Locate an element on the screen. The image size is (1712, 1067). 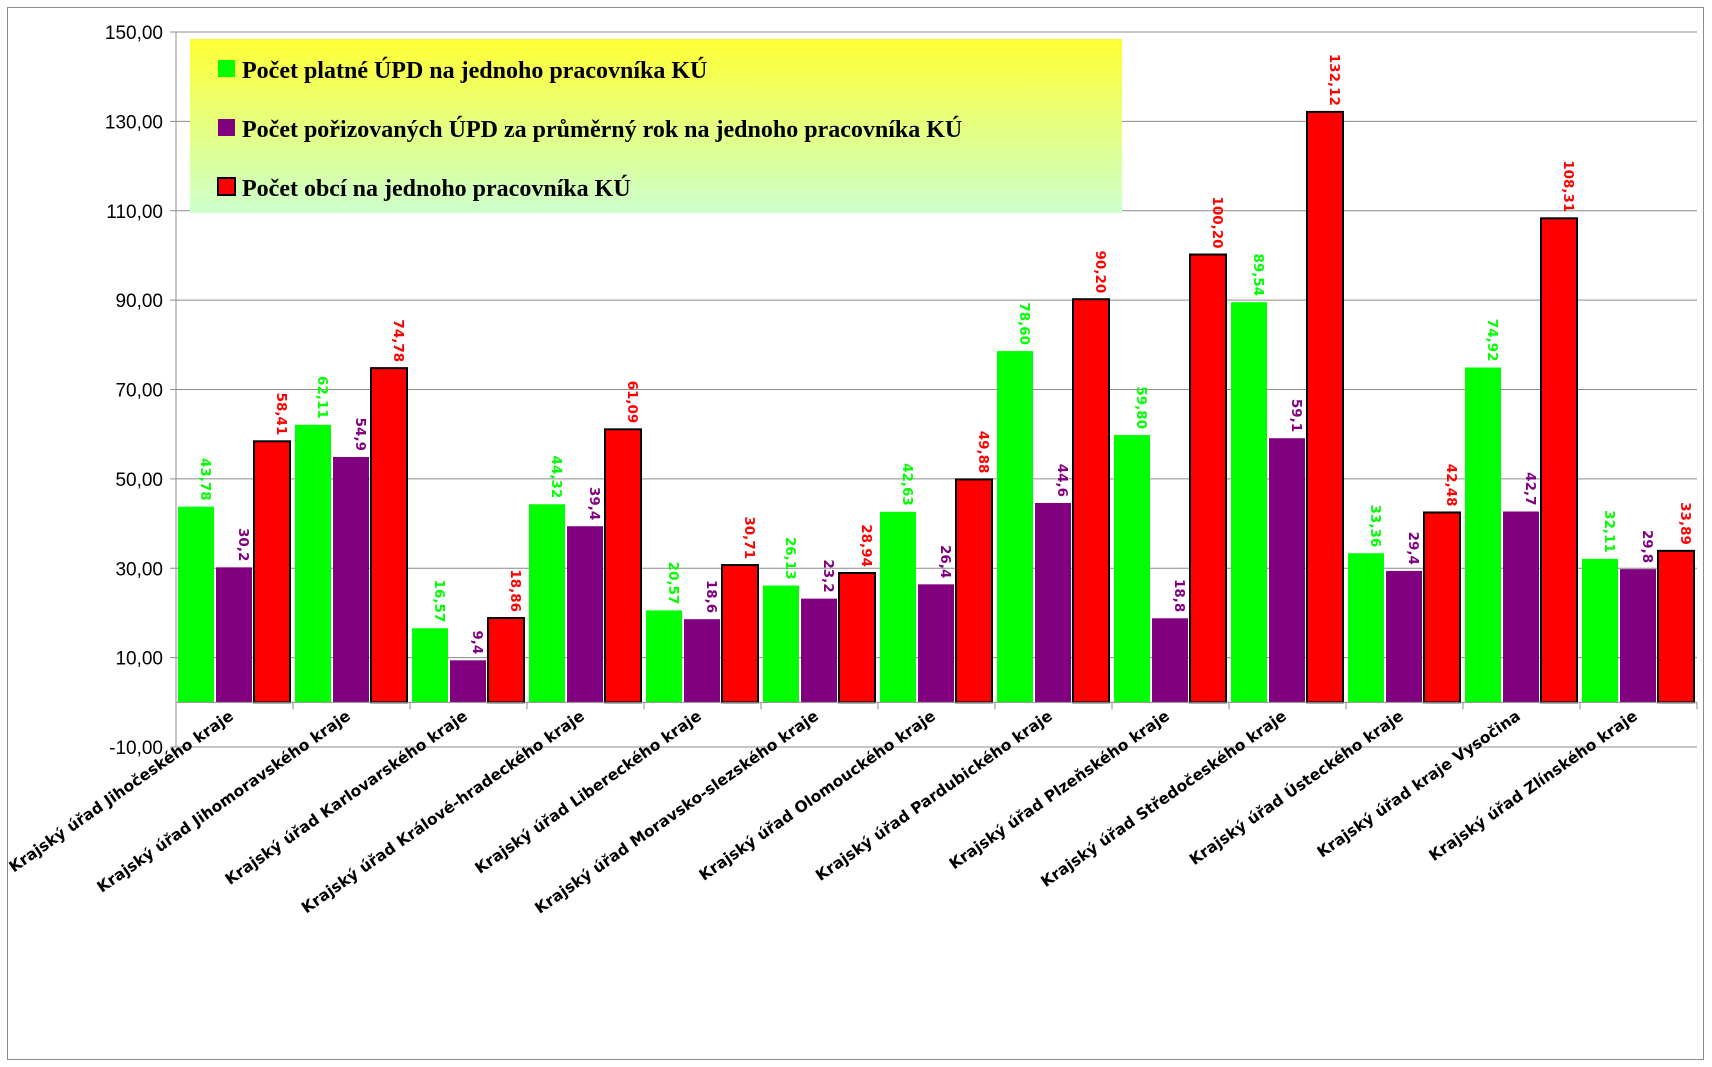
data-label: 42,63 is located at coordinates (907, 484).